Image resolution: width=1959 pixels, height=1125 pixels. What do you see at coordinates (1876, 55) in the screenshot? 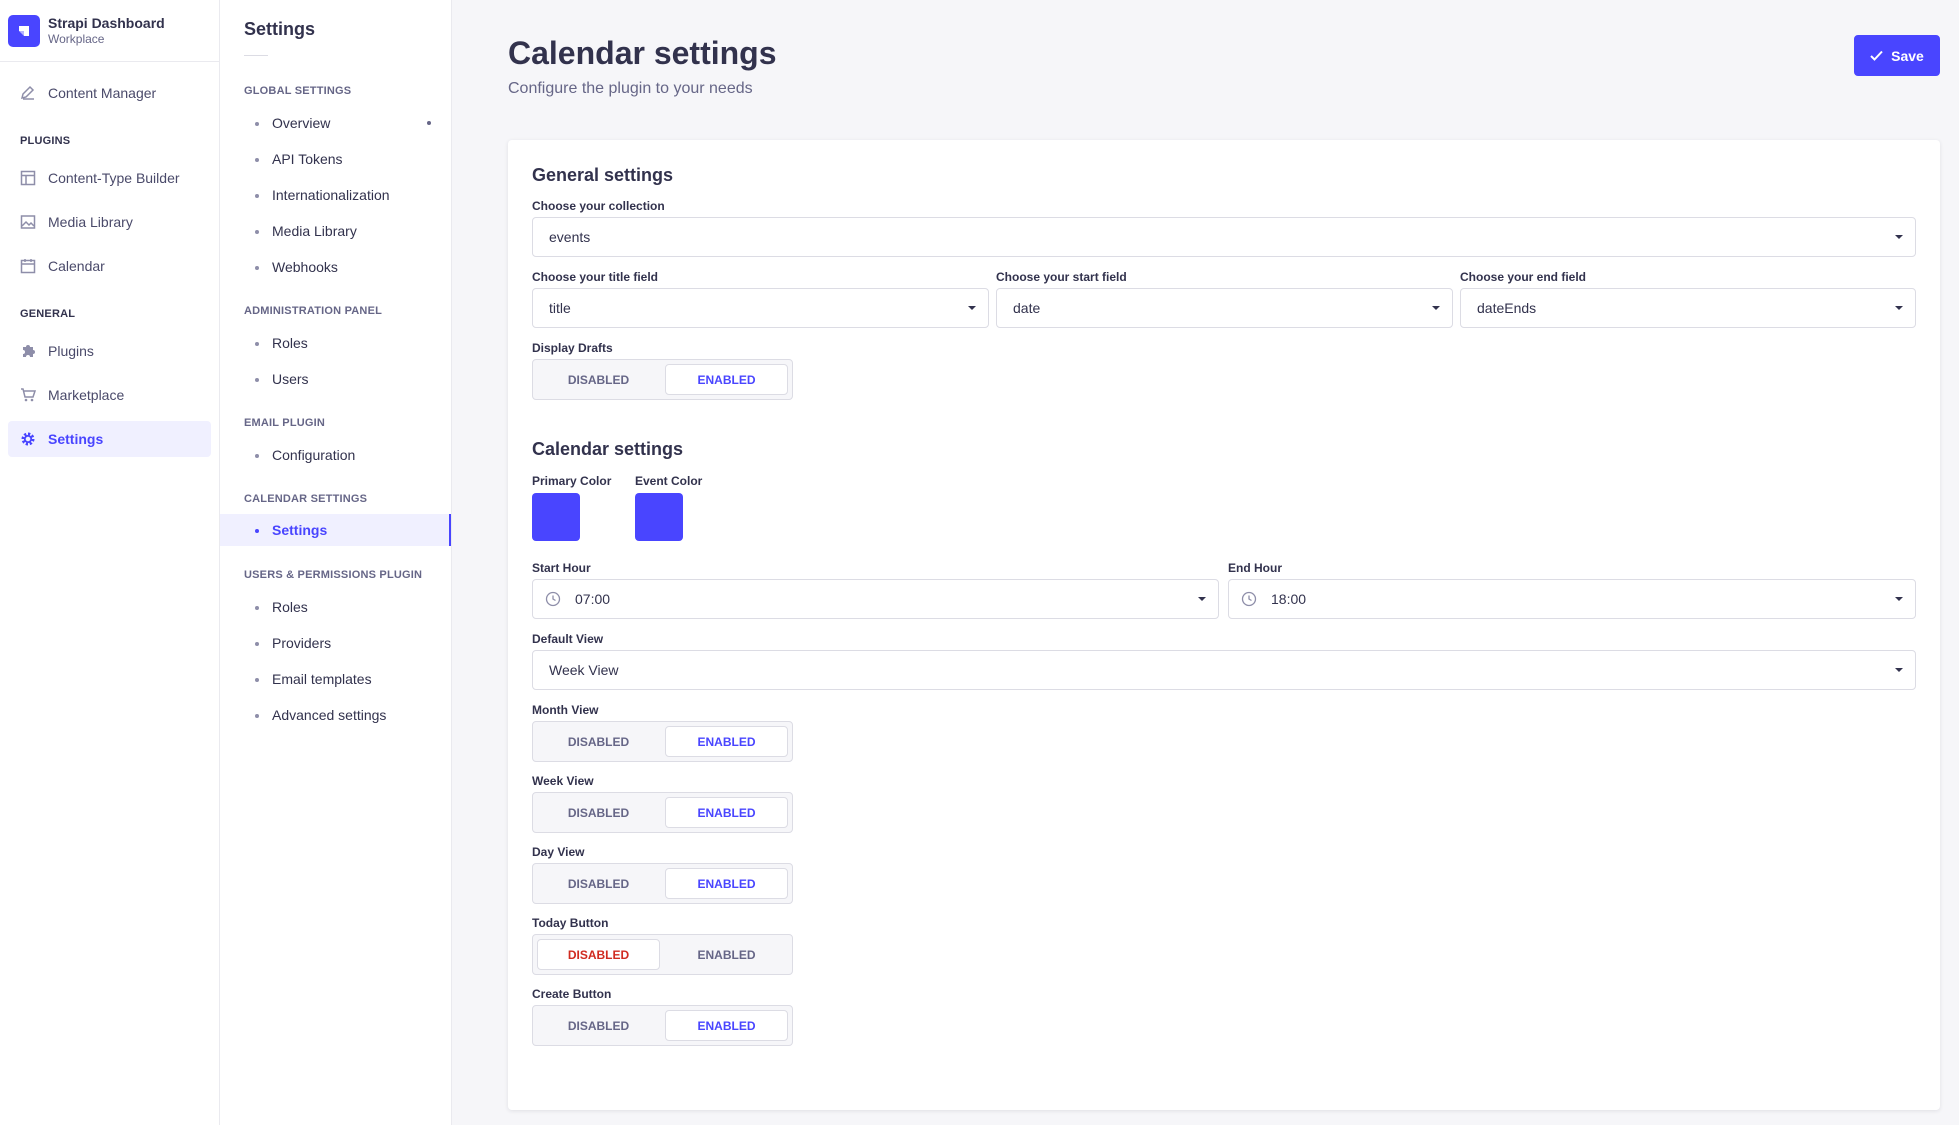
I see `check-icon` at bounding box center [1876, 55].